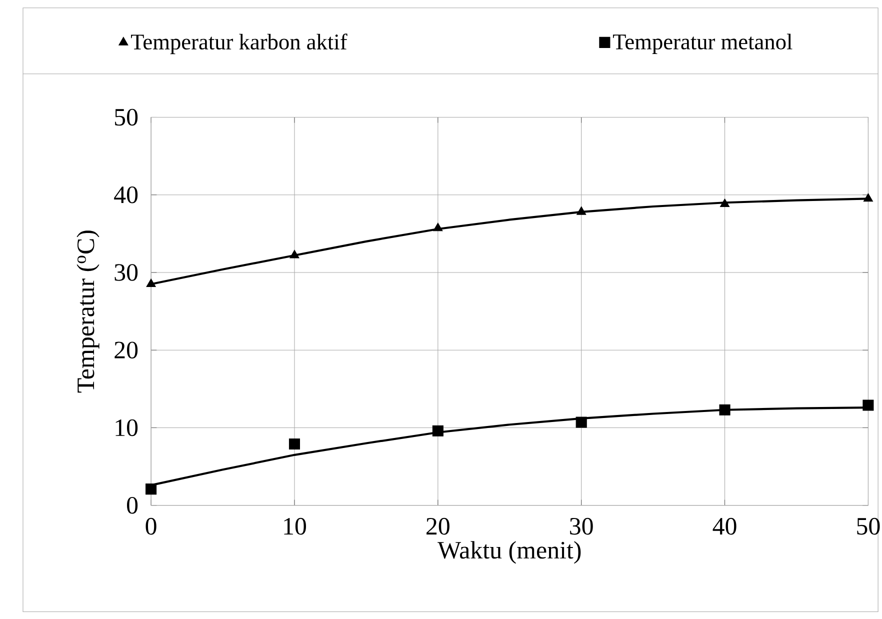 The height and width of the screenshot is (619, 882). Describe the element at coordinates (126, 195) in the screenshot. I see `y-tick-label: 40` at that location.